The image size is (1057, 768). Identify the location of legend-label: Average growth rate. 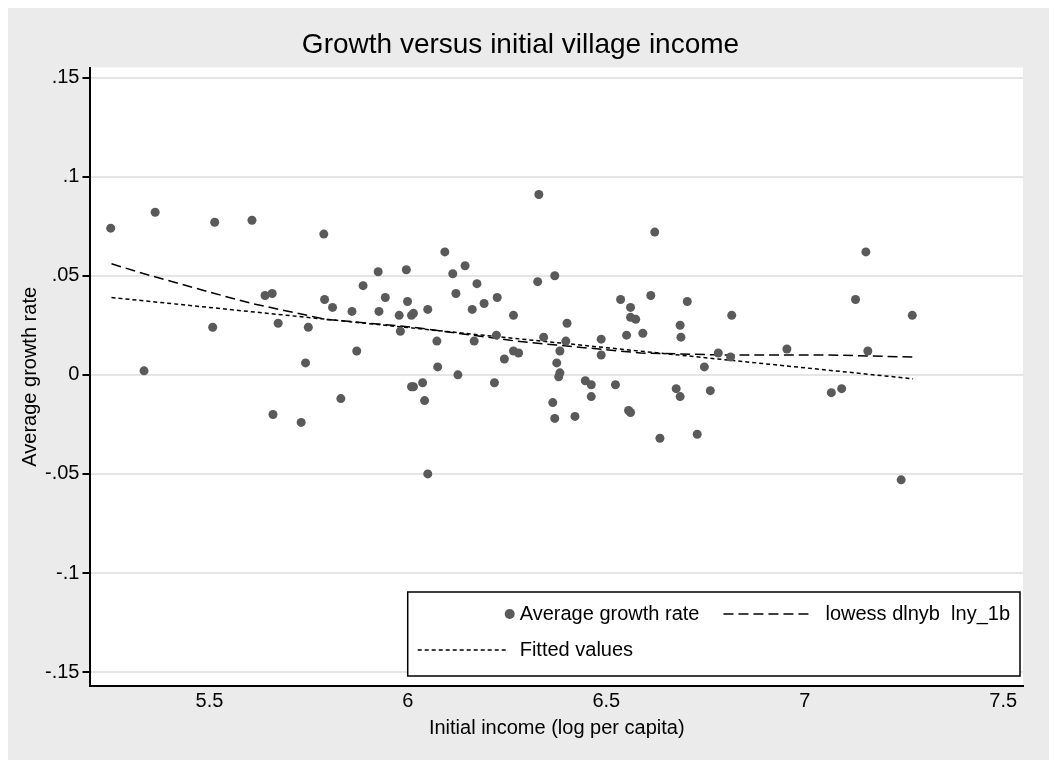
(609, 612).